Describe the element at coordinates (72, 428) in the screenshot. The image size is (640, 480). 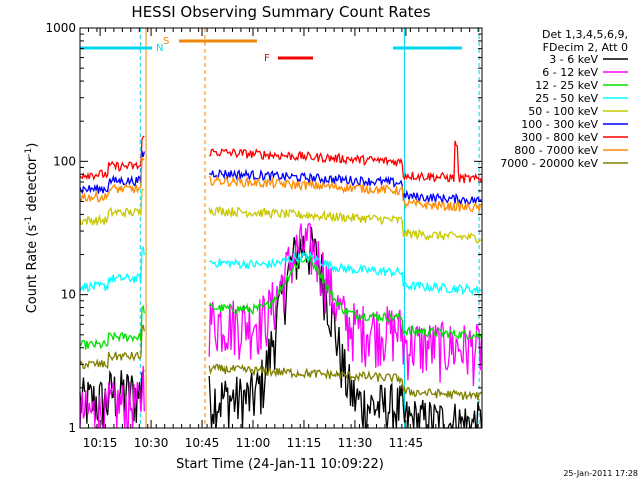
I see `y-tick-label: 1` at that location.